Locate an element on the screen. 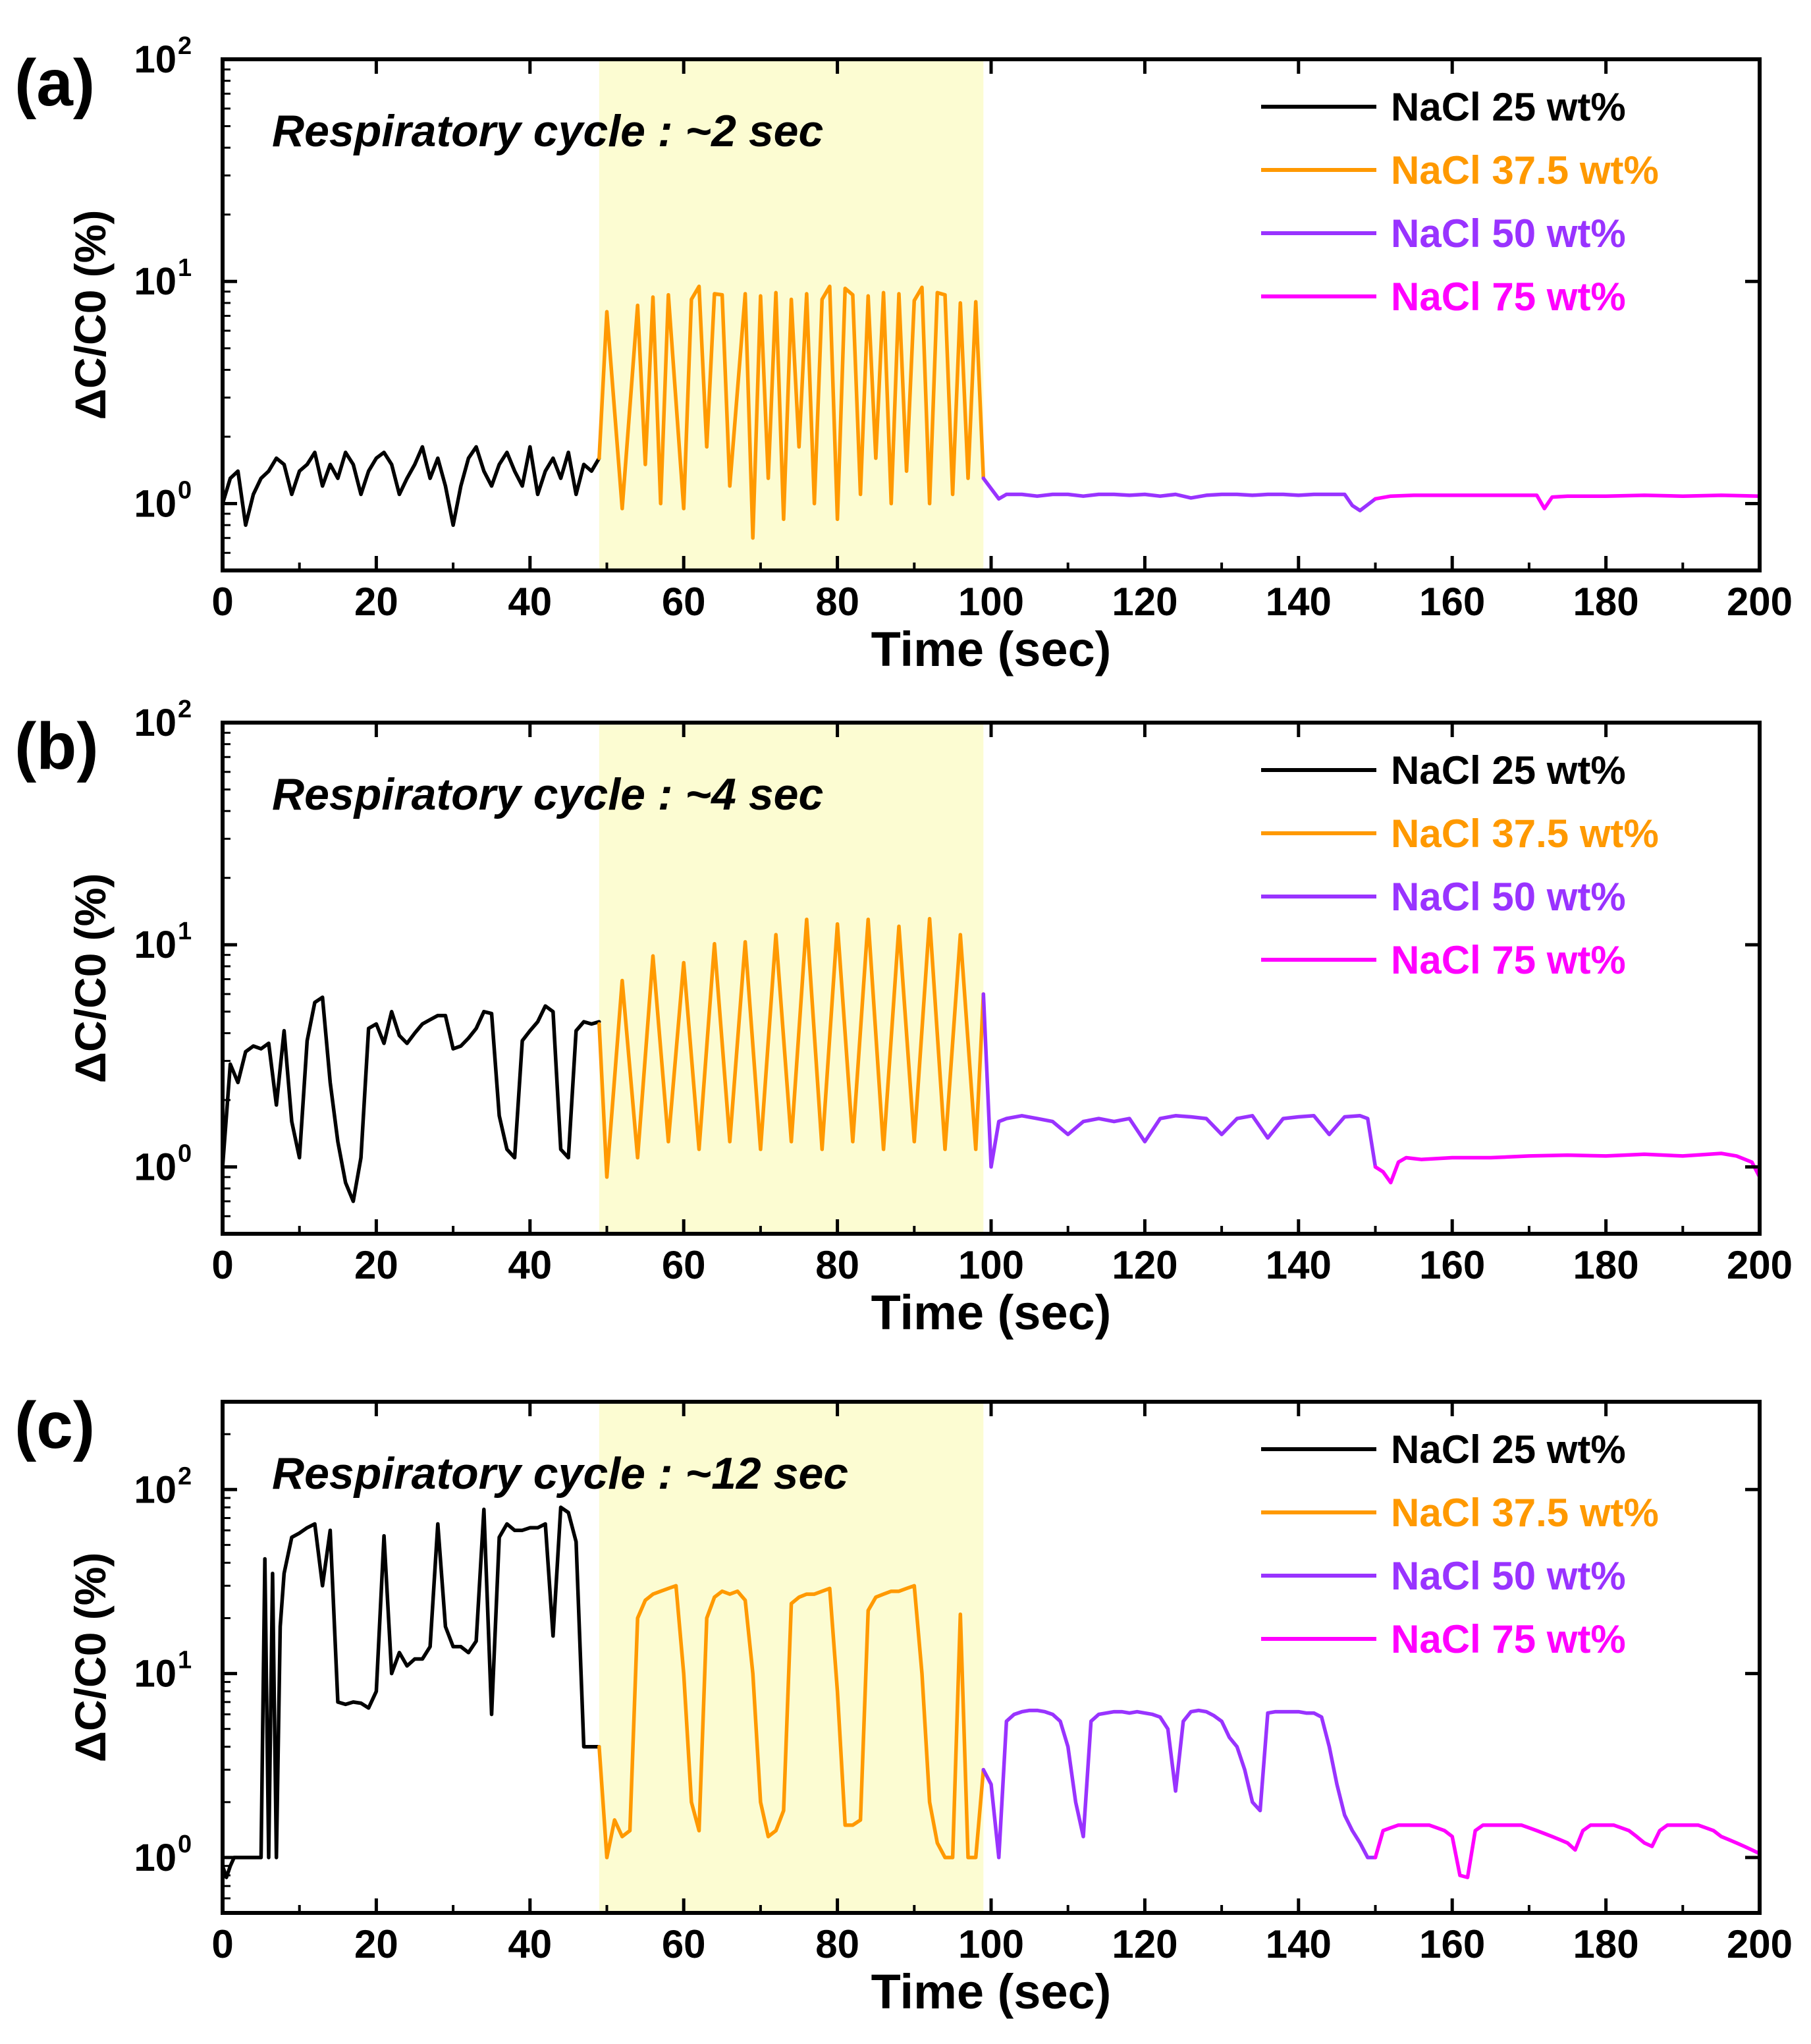  annotation-text: Respiratory cycle : ~4 sec is located at coordinates (547, 794).